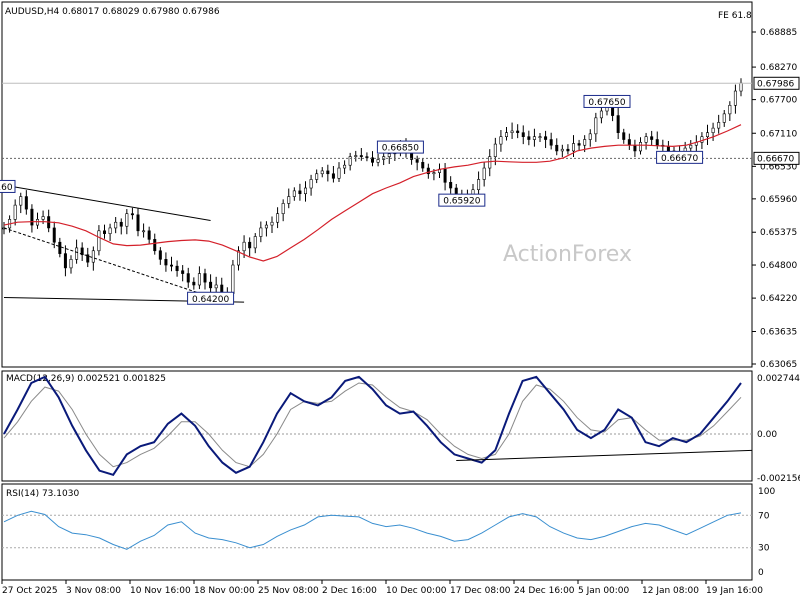 This screenshot has width=800, height=600. Describe the element at coordinates (567, 254) in the screenshot. I see `watermark: ActionForex` at that location.